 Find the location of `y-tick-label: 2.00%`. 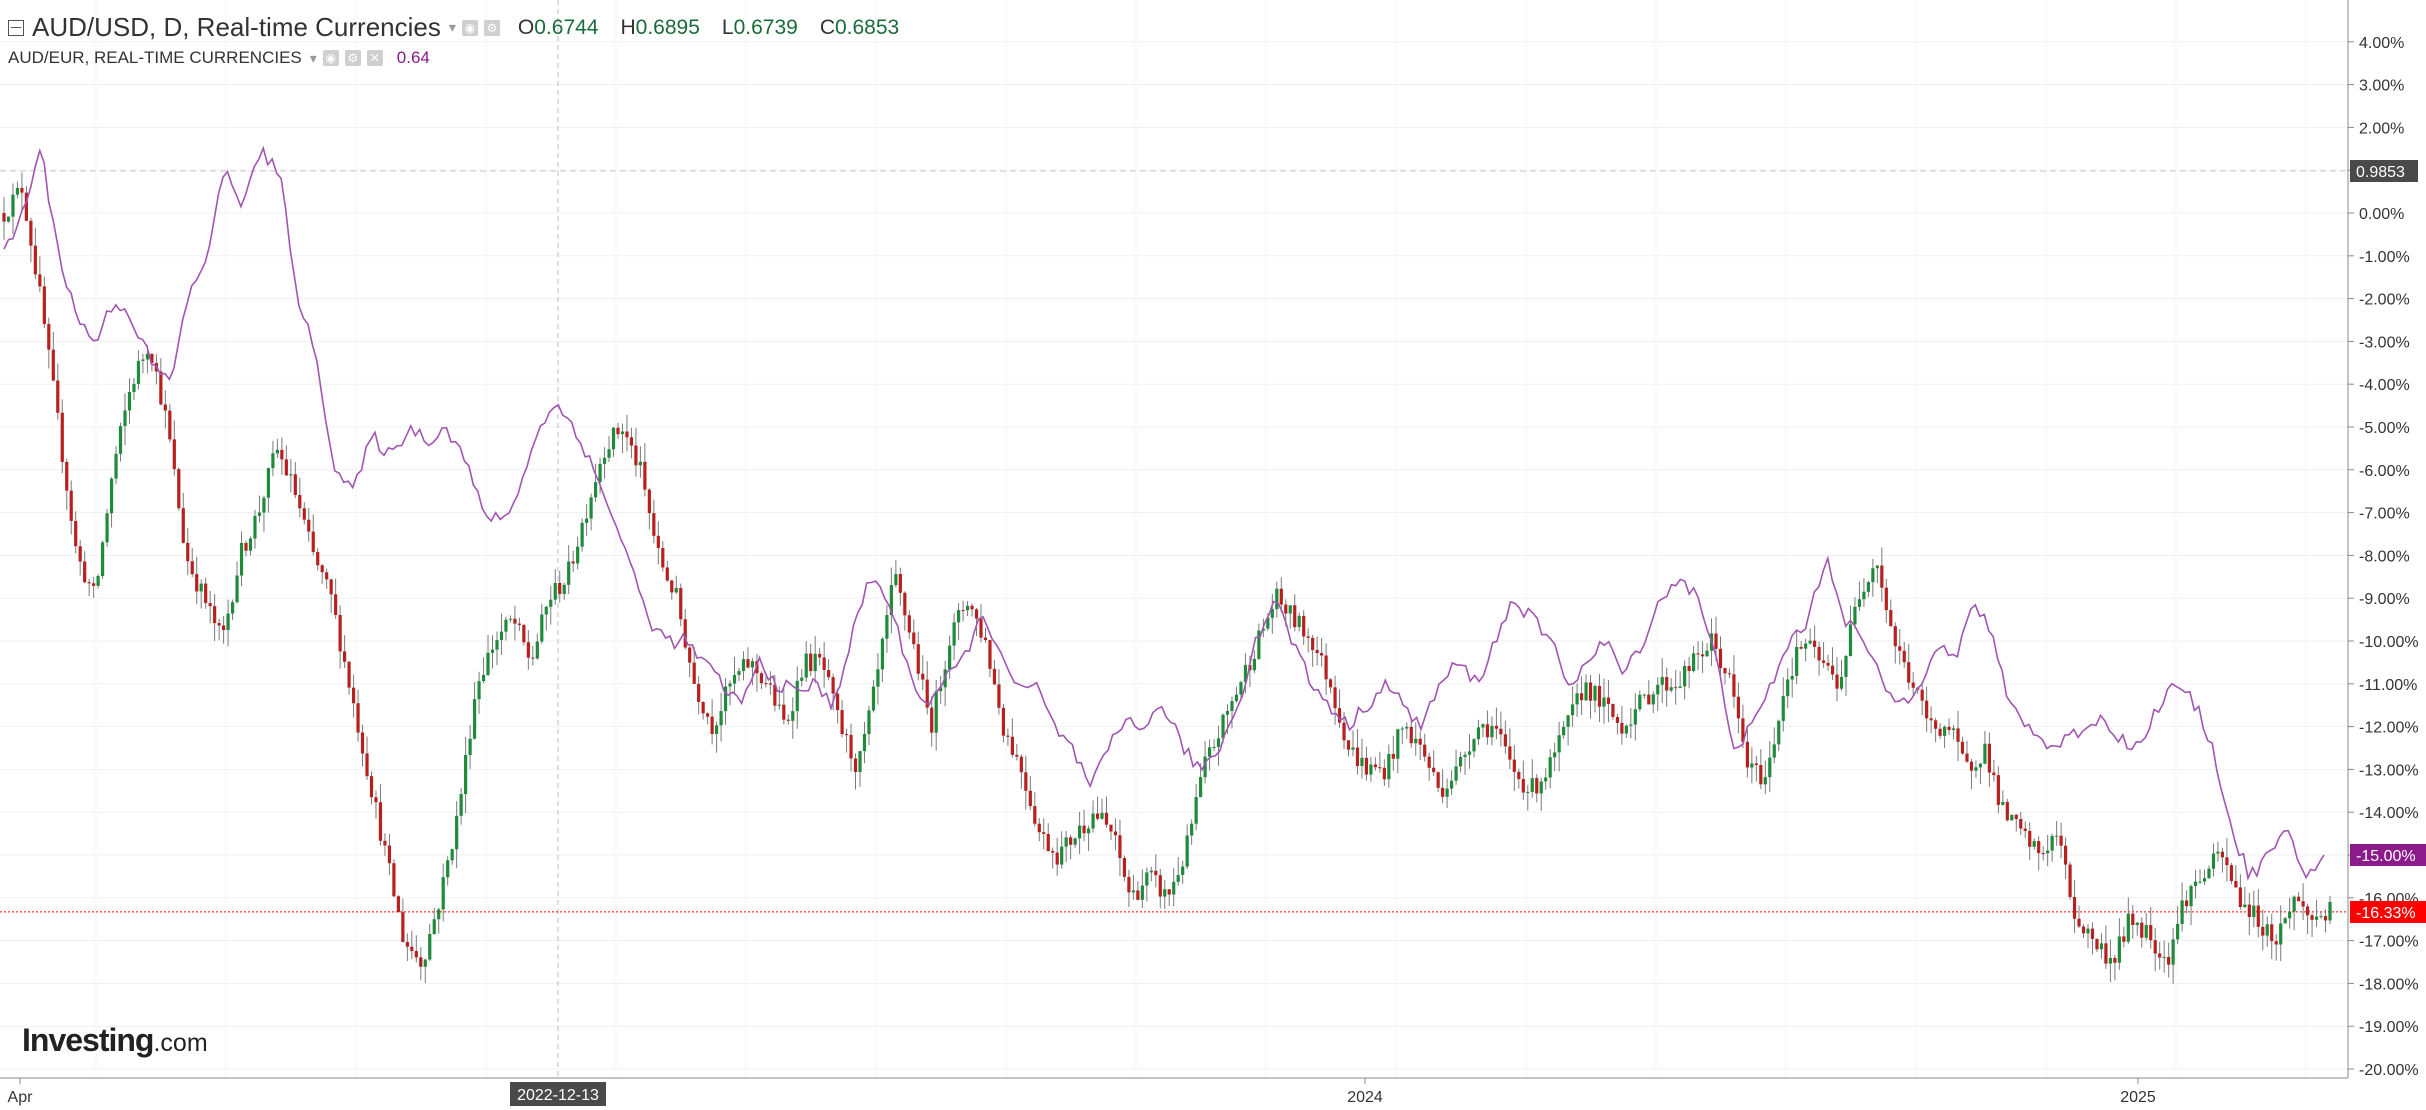

y-tick-label: 2.00% is located at coordinates (2381, 128).